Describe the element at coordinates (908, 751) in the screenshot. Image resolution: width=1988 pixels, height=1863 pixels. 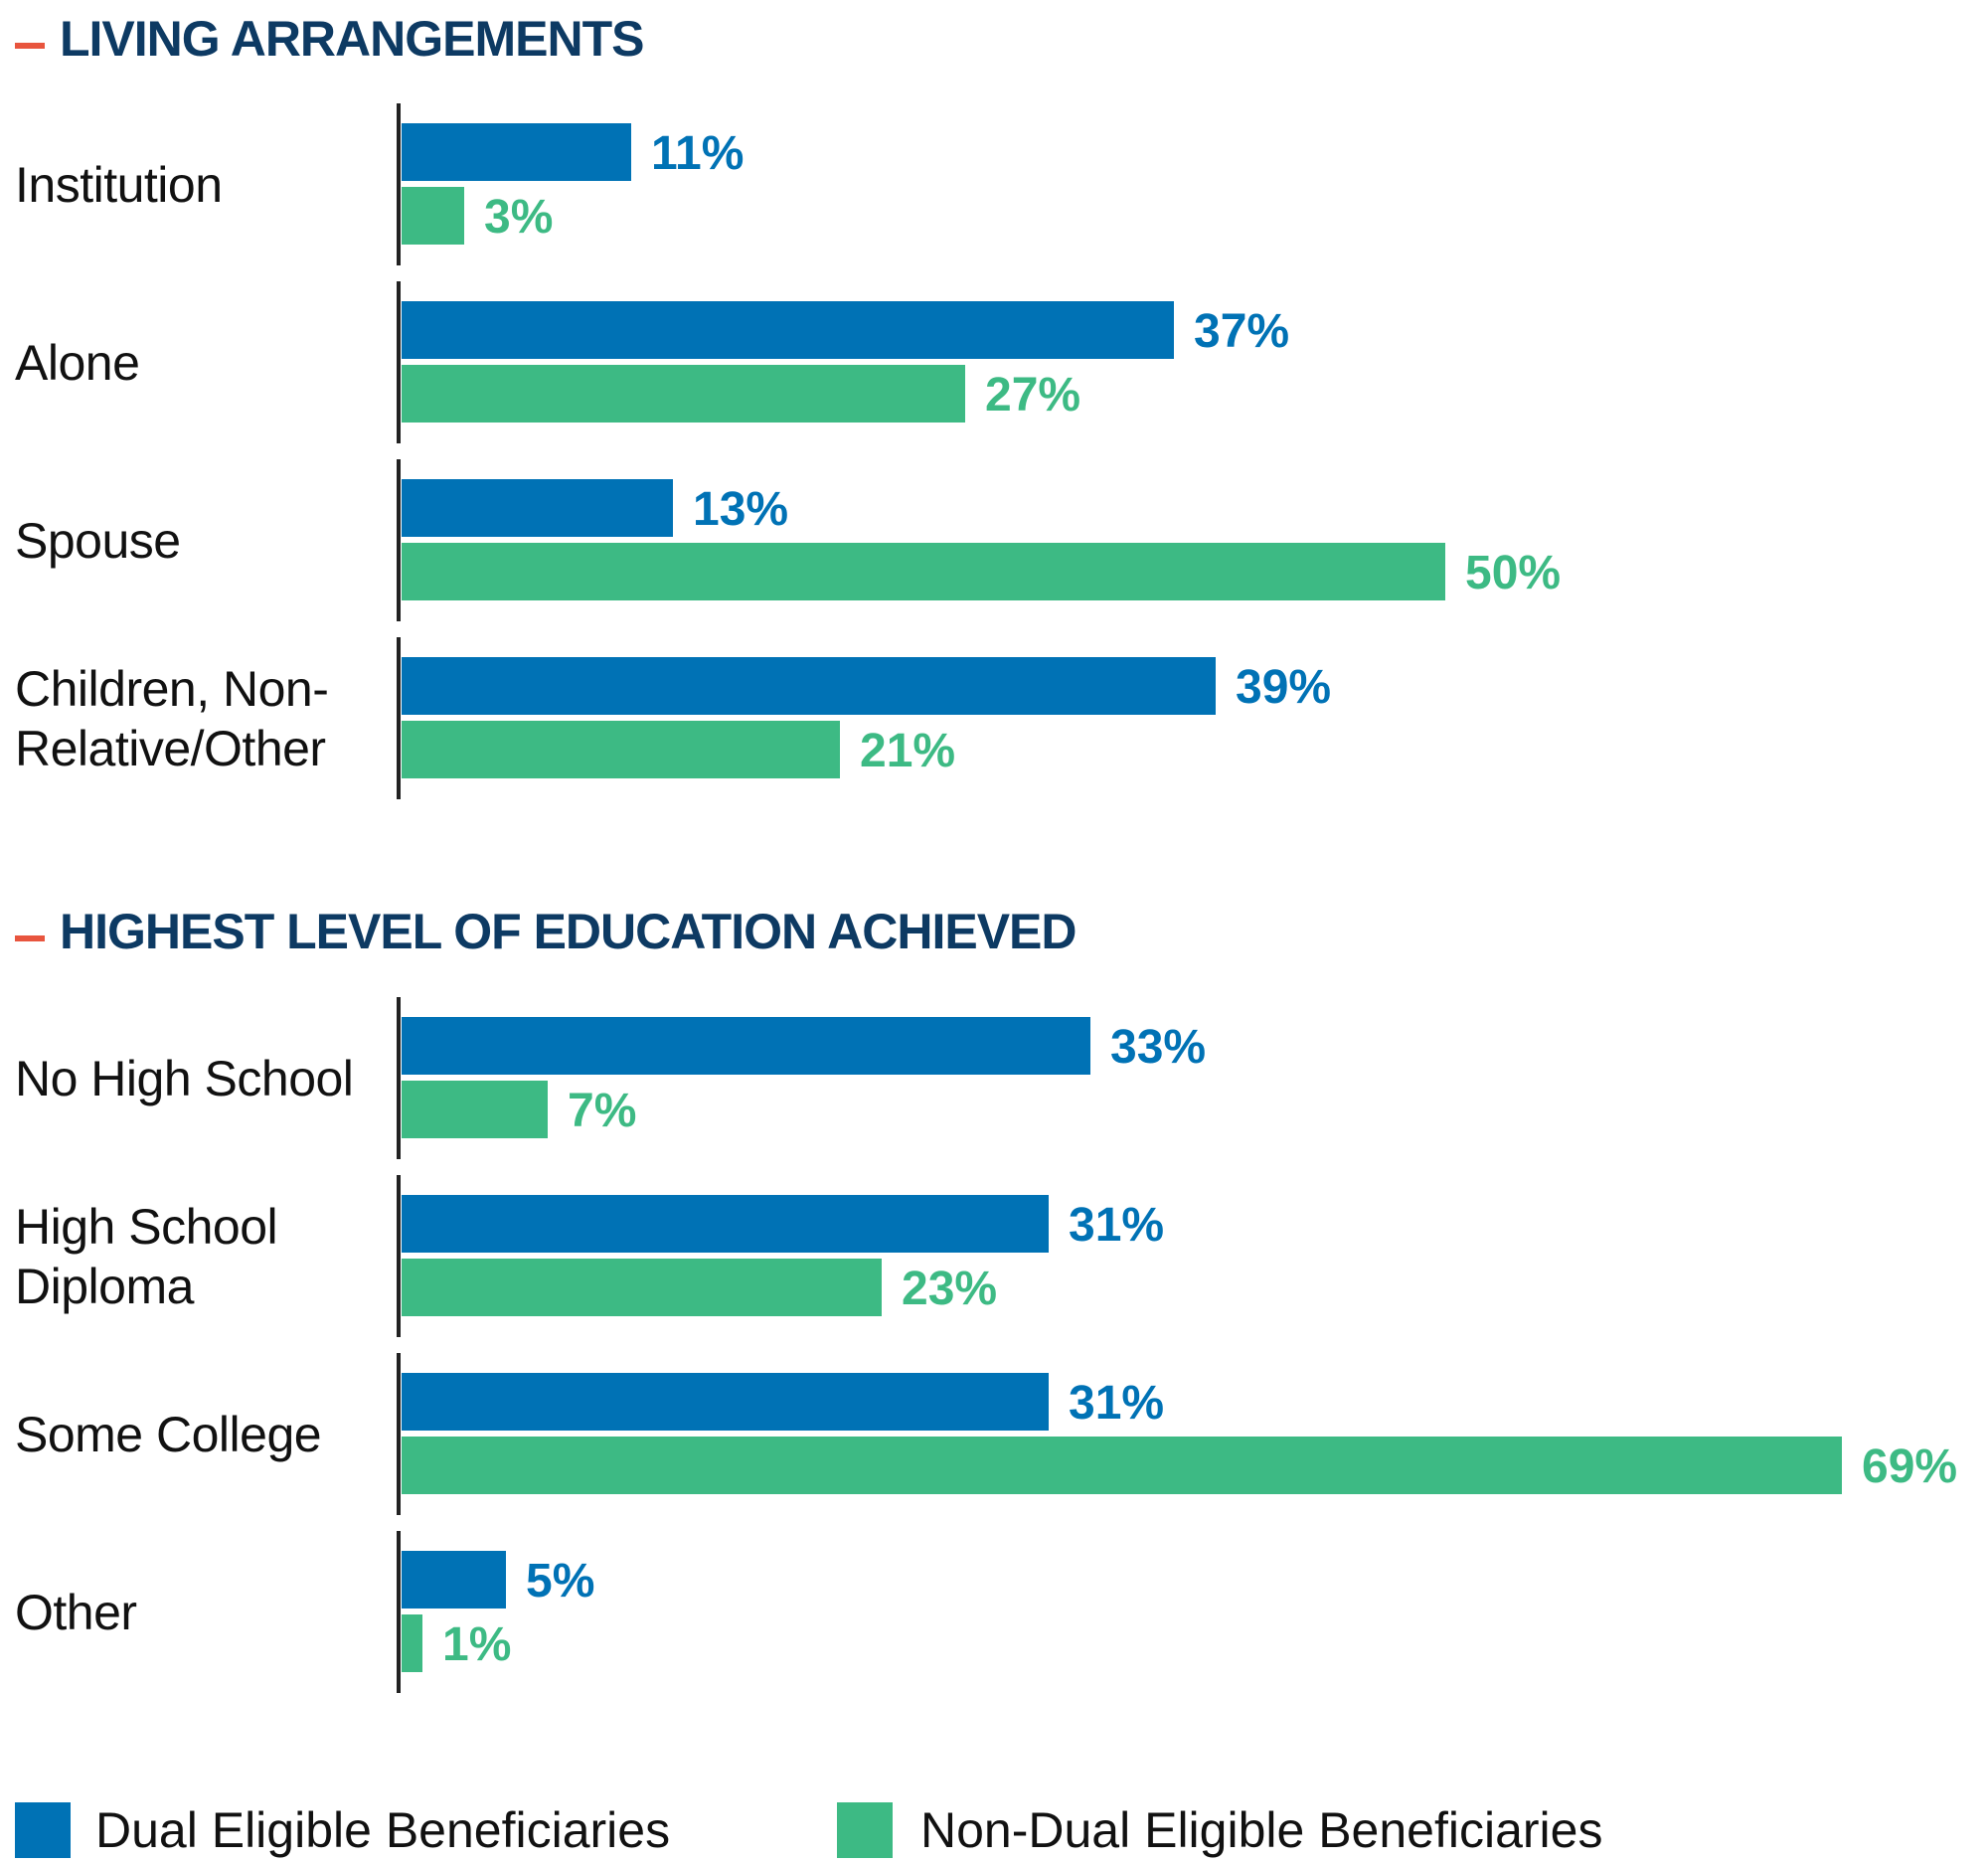
I see `value-label-non-dual: 21%` at that location.